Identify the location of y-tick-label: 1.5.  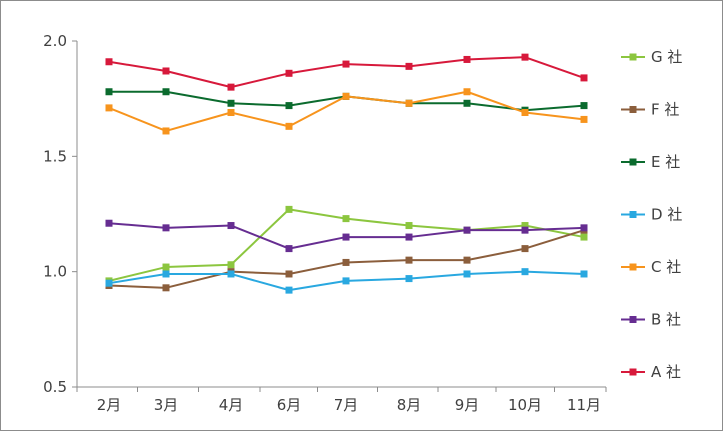
(55, 156).